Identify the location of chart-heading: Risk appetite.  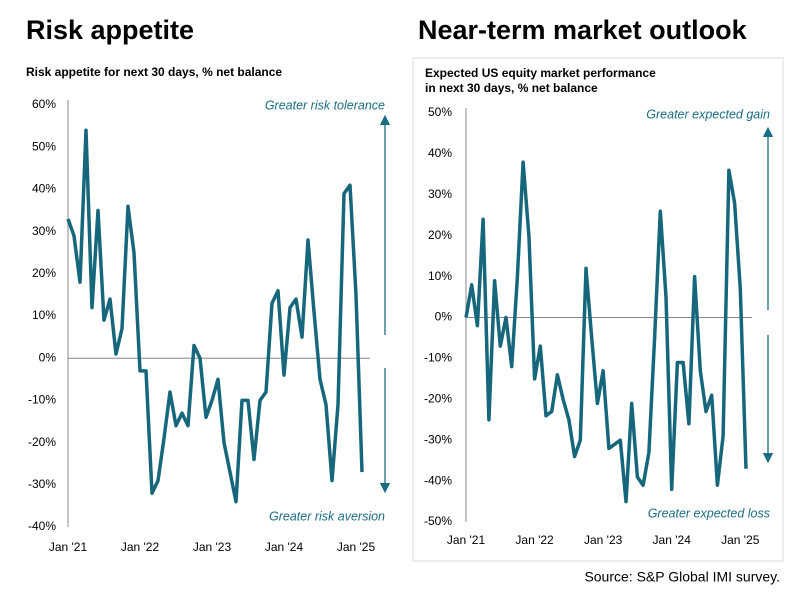
(110, 30).